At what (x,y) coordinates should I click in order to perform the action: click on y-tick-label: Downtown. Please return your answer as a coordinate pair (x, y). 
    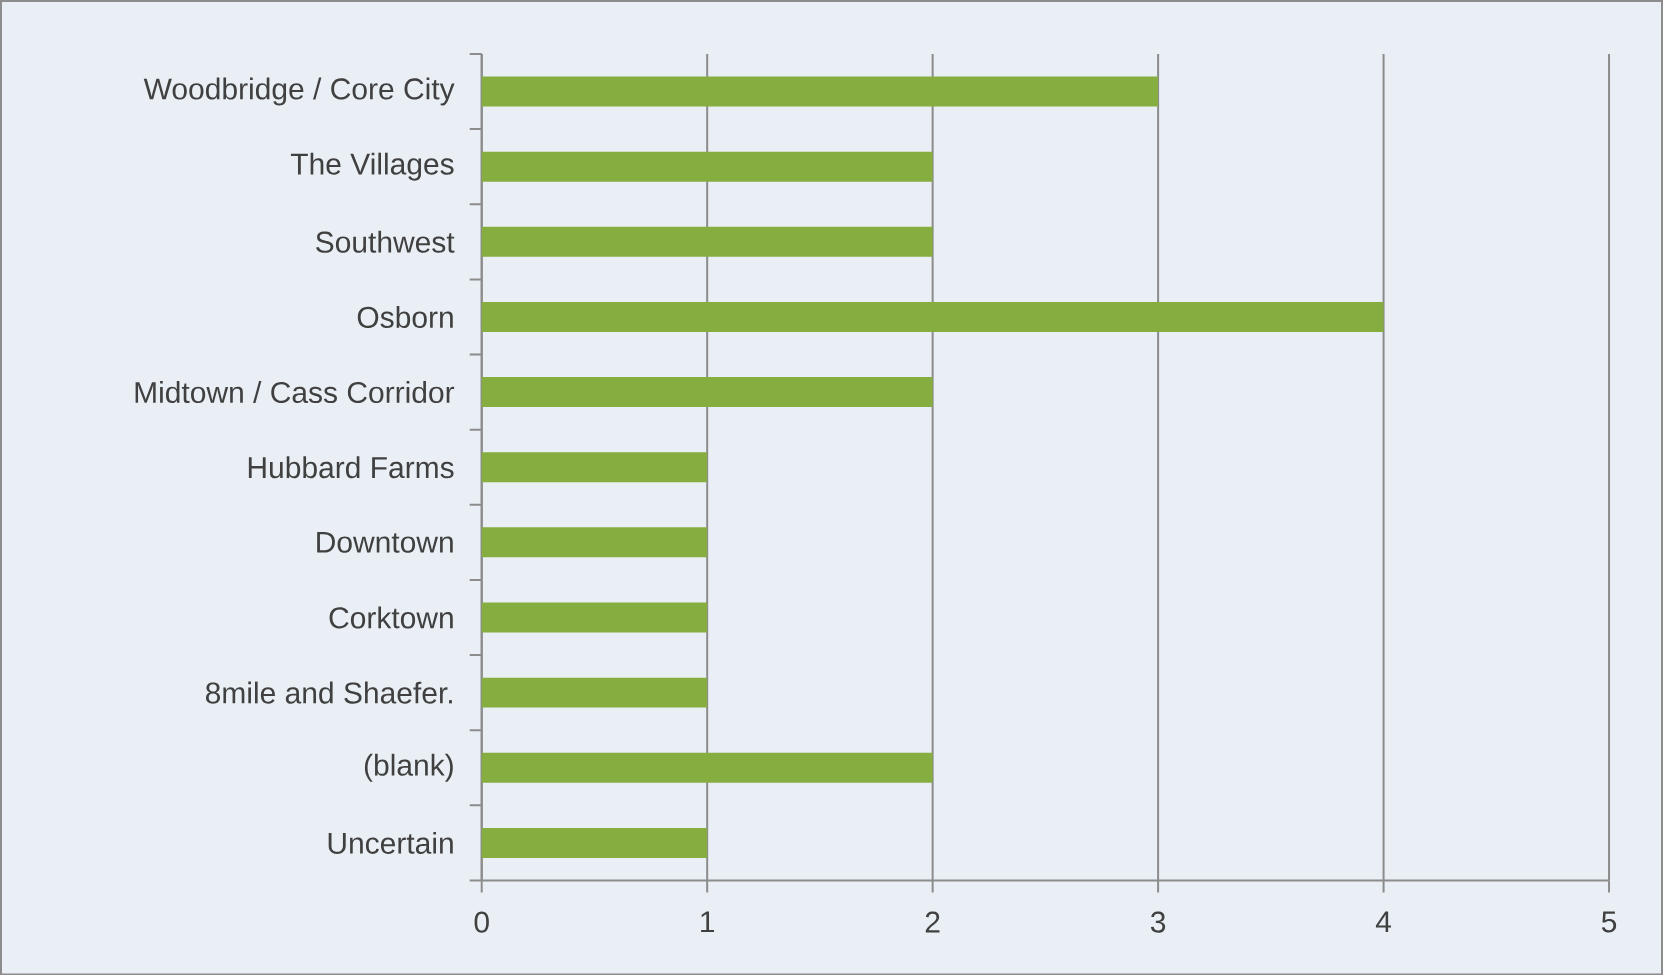
    Looking at the image, I should click on (385, 542).